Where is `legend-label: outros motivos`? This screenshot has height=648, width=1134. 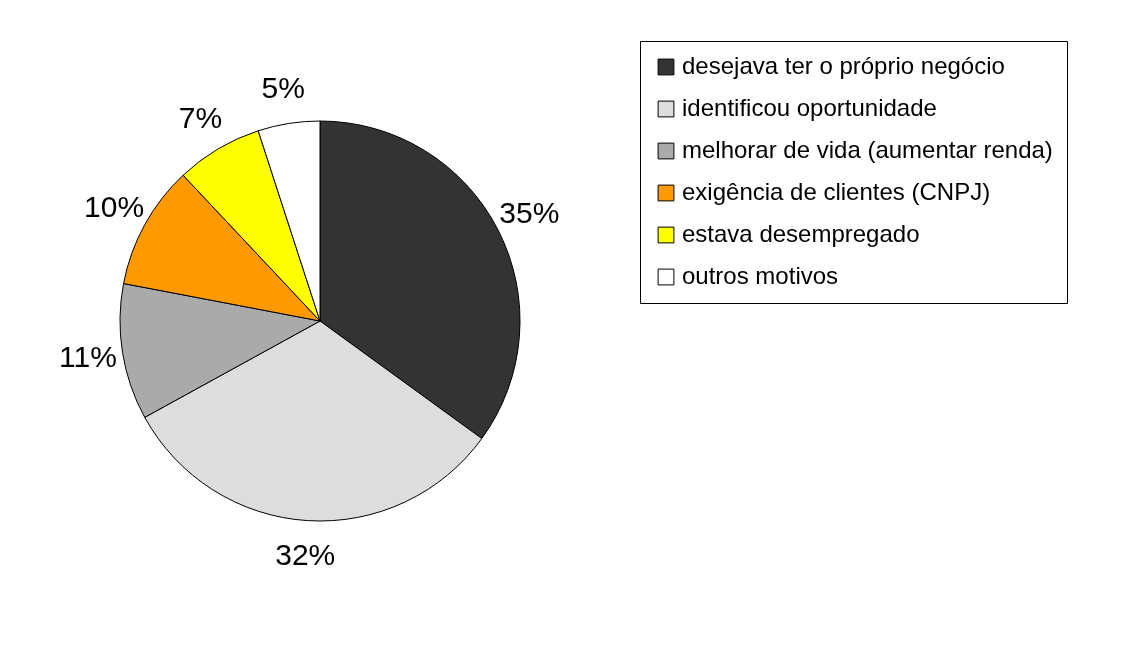 legend-label: outros motivos is located at coordinates (760, 275).